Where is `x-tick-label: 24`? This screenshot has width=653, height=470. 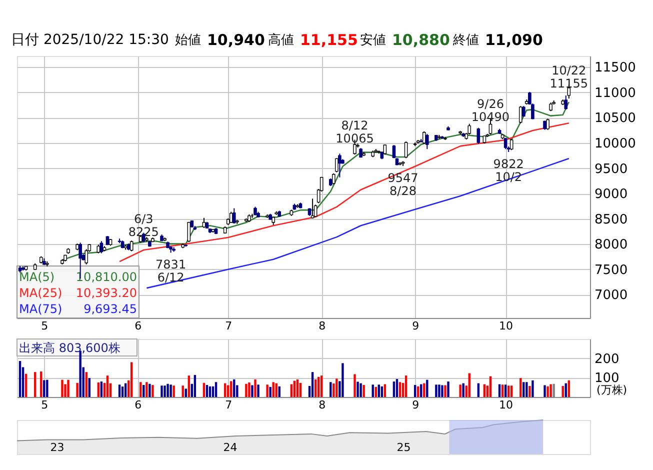
x-tick-label: 24 is located at coordinates (230, 447).